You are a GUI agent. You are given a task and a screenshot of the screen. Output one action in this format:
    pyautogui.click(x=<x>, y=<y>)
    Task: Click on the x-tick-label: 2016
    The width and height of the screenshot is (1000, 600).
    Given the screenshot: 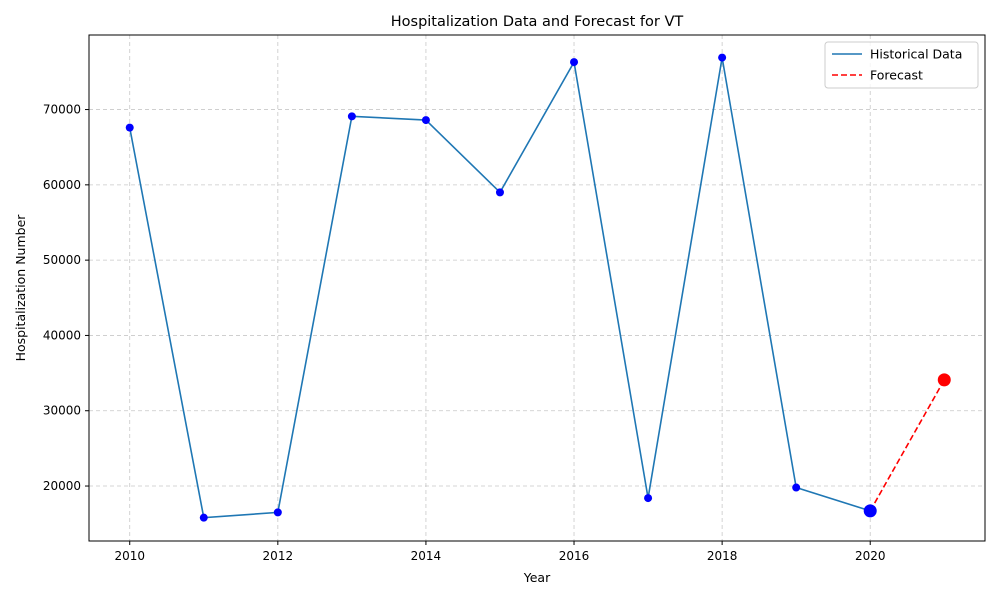 What is the action you would take?
    pyautogui.click(x=574, y=556)
    